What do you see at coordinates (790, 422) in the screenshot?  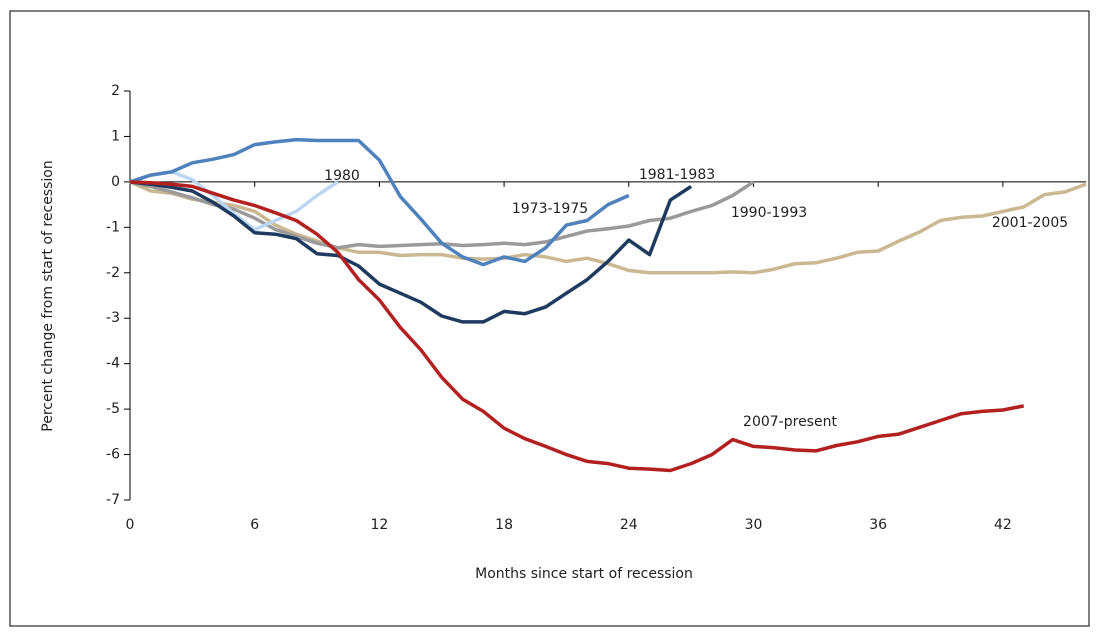 I see `series-label: 2007-present` at bounding box center [790, 422].